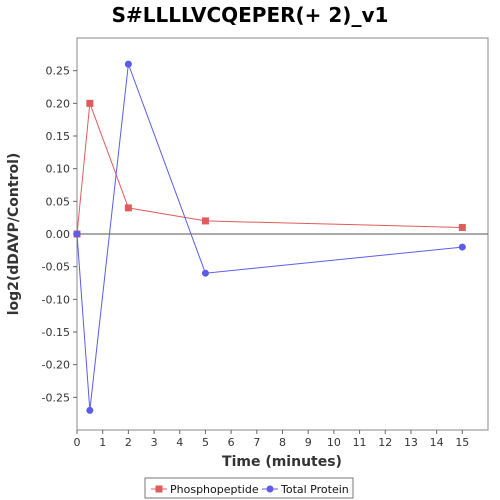  Describe the element at coordinates (314, 489) in the screenshot. I see `legend-label-total-protein: Total Protein` at that location.